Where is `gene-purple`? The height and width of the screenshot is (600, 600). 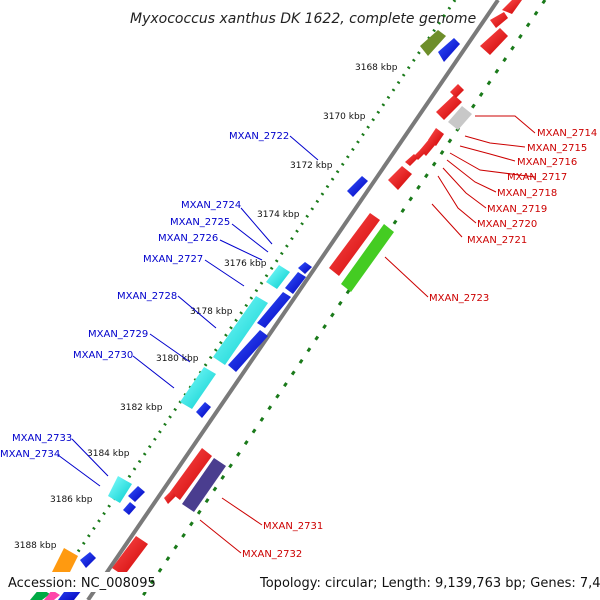 gene-purple is located at coordinates (204, 485).